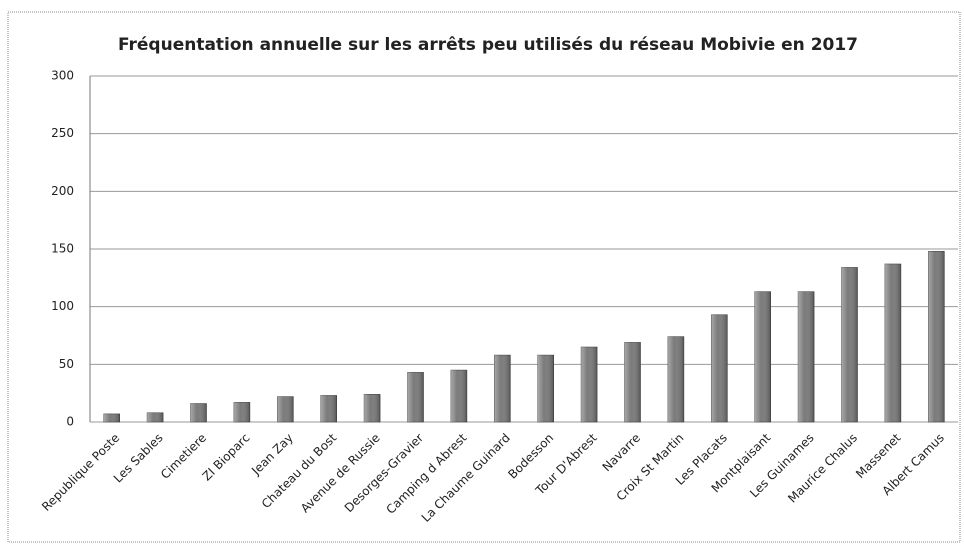 The width and height of the screenshot is (964, 547). What do you see at coordinates (66, 364) in the screenshot?
I see `y-tick-label: 50` at bounding box center [66, 364].